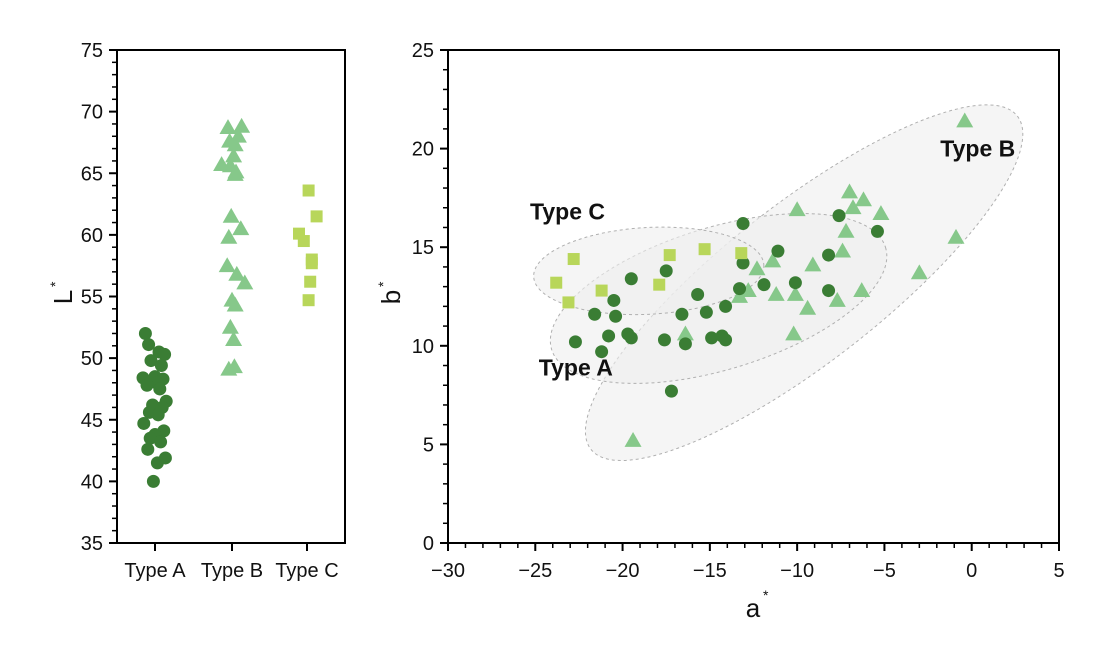 The image size is (1104, 658). Describe the element at coordinates (1058, 571) in the screenshot. I see `right-x-tick-label: 5` at that location.